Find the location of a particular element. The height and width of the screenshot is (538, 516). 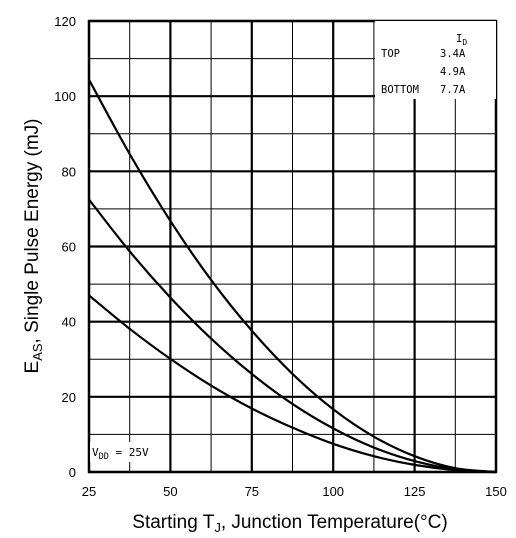

x-tick-label: 100 is located at coordinates (333, 491).